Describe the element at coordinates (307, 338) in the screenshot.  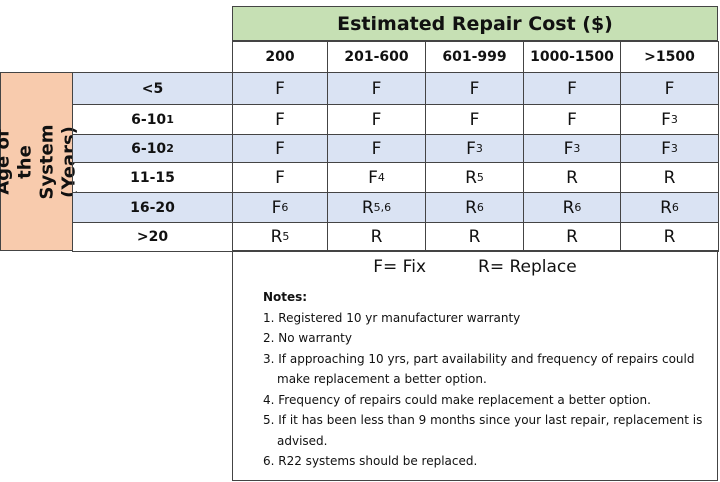
I see `note-item: 2. No warranty` at that location.